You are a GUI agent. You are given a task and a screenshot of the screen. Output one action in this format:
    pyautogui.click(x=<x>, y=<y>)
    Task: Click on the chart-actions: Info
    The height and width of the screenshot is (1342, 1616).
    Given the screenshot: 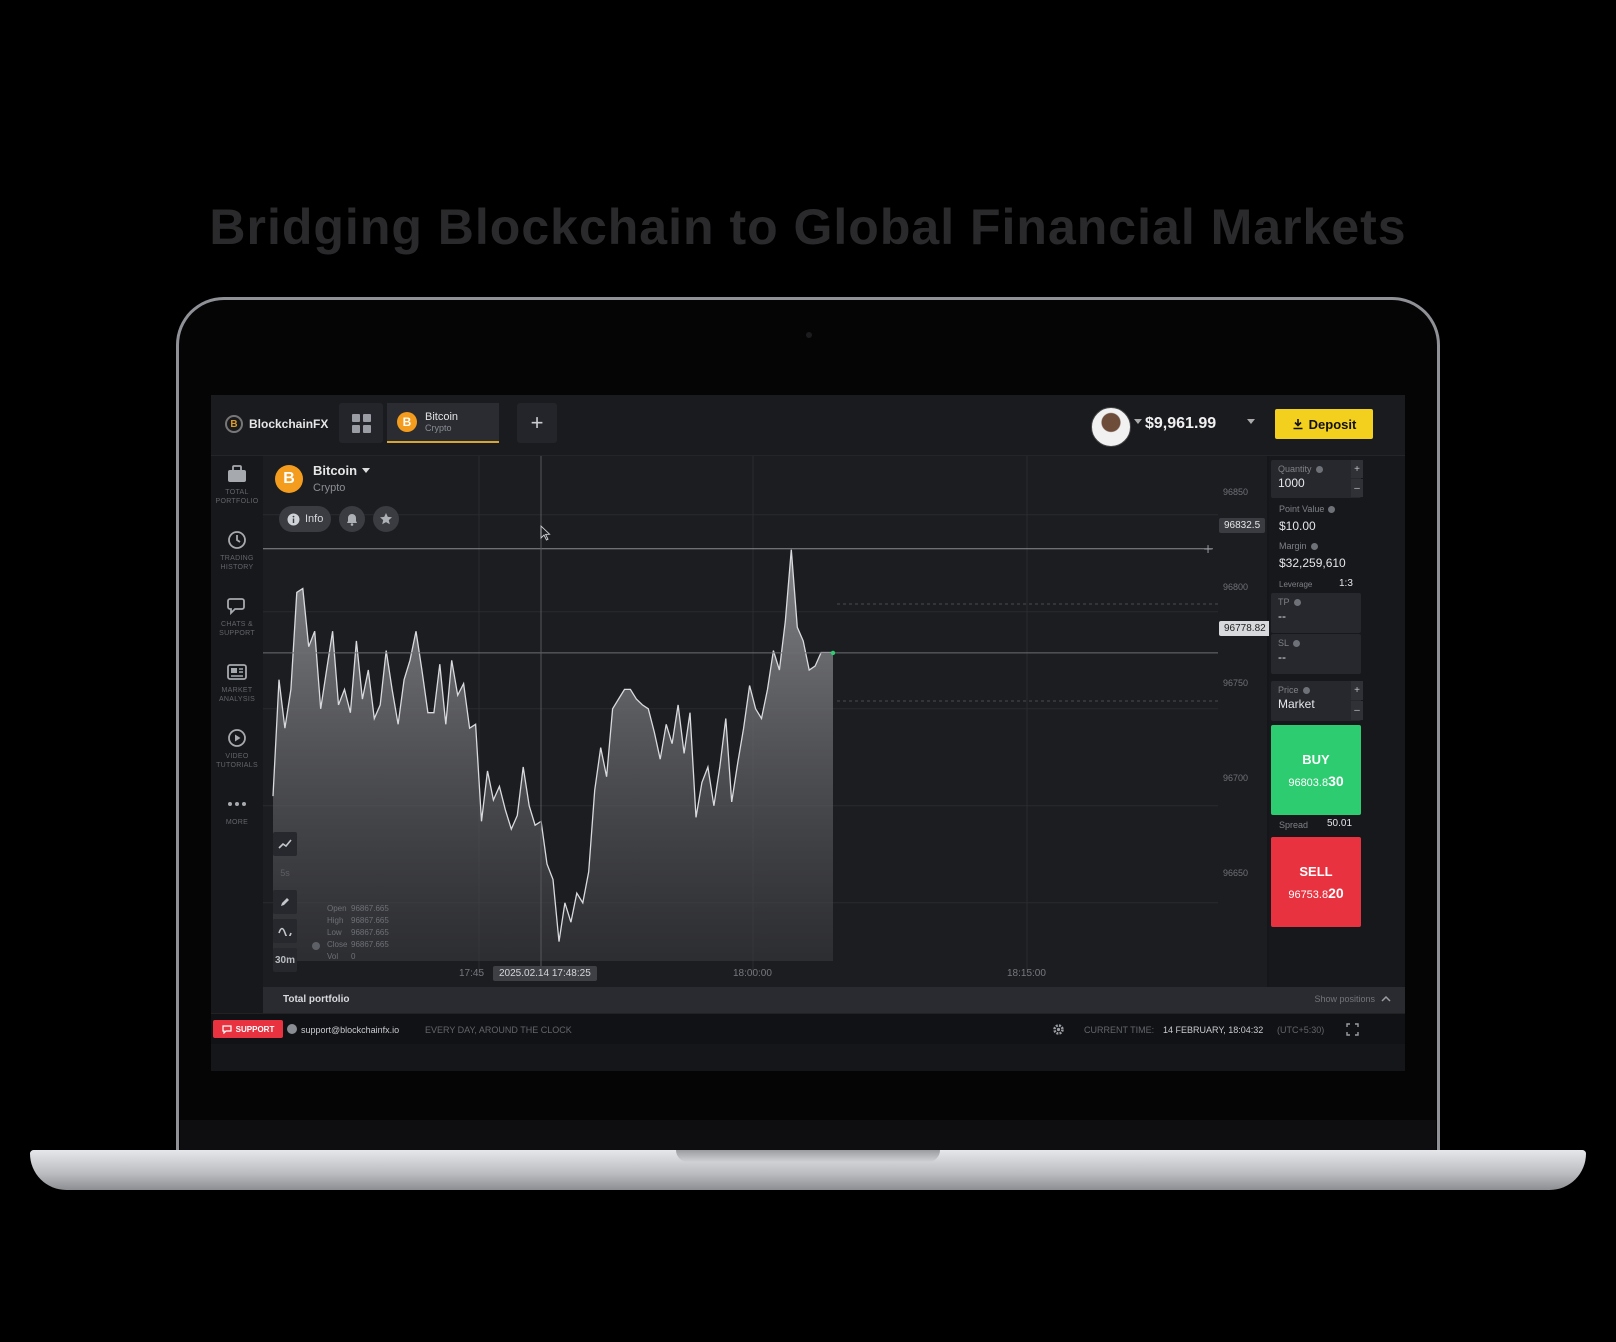 What is the action you would take?
    pyautogui.click(x=339, y=519)
    